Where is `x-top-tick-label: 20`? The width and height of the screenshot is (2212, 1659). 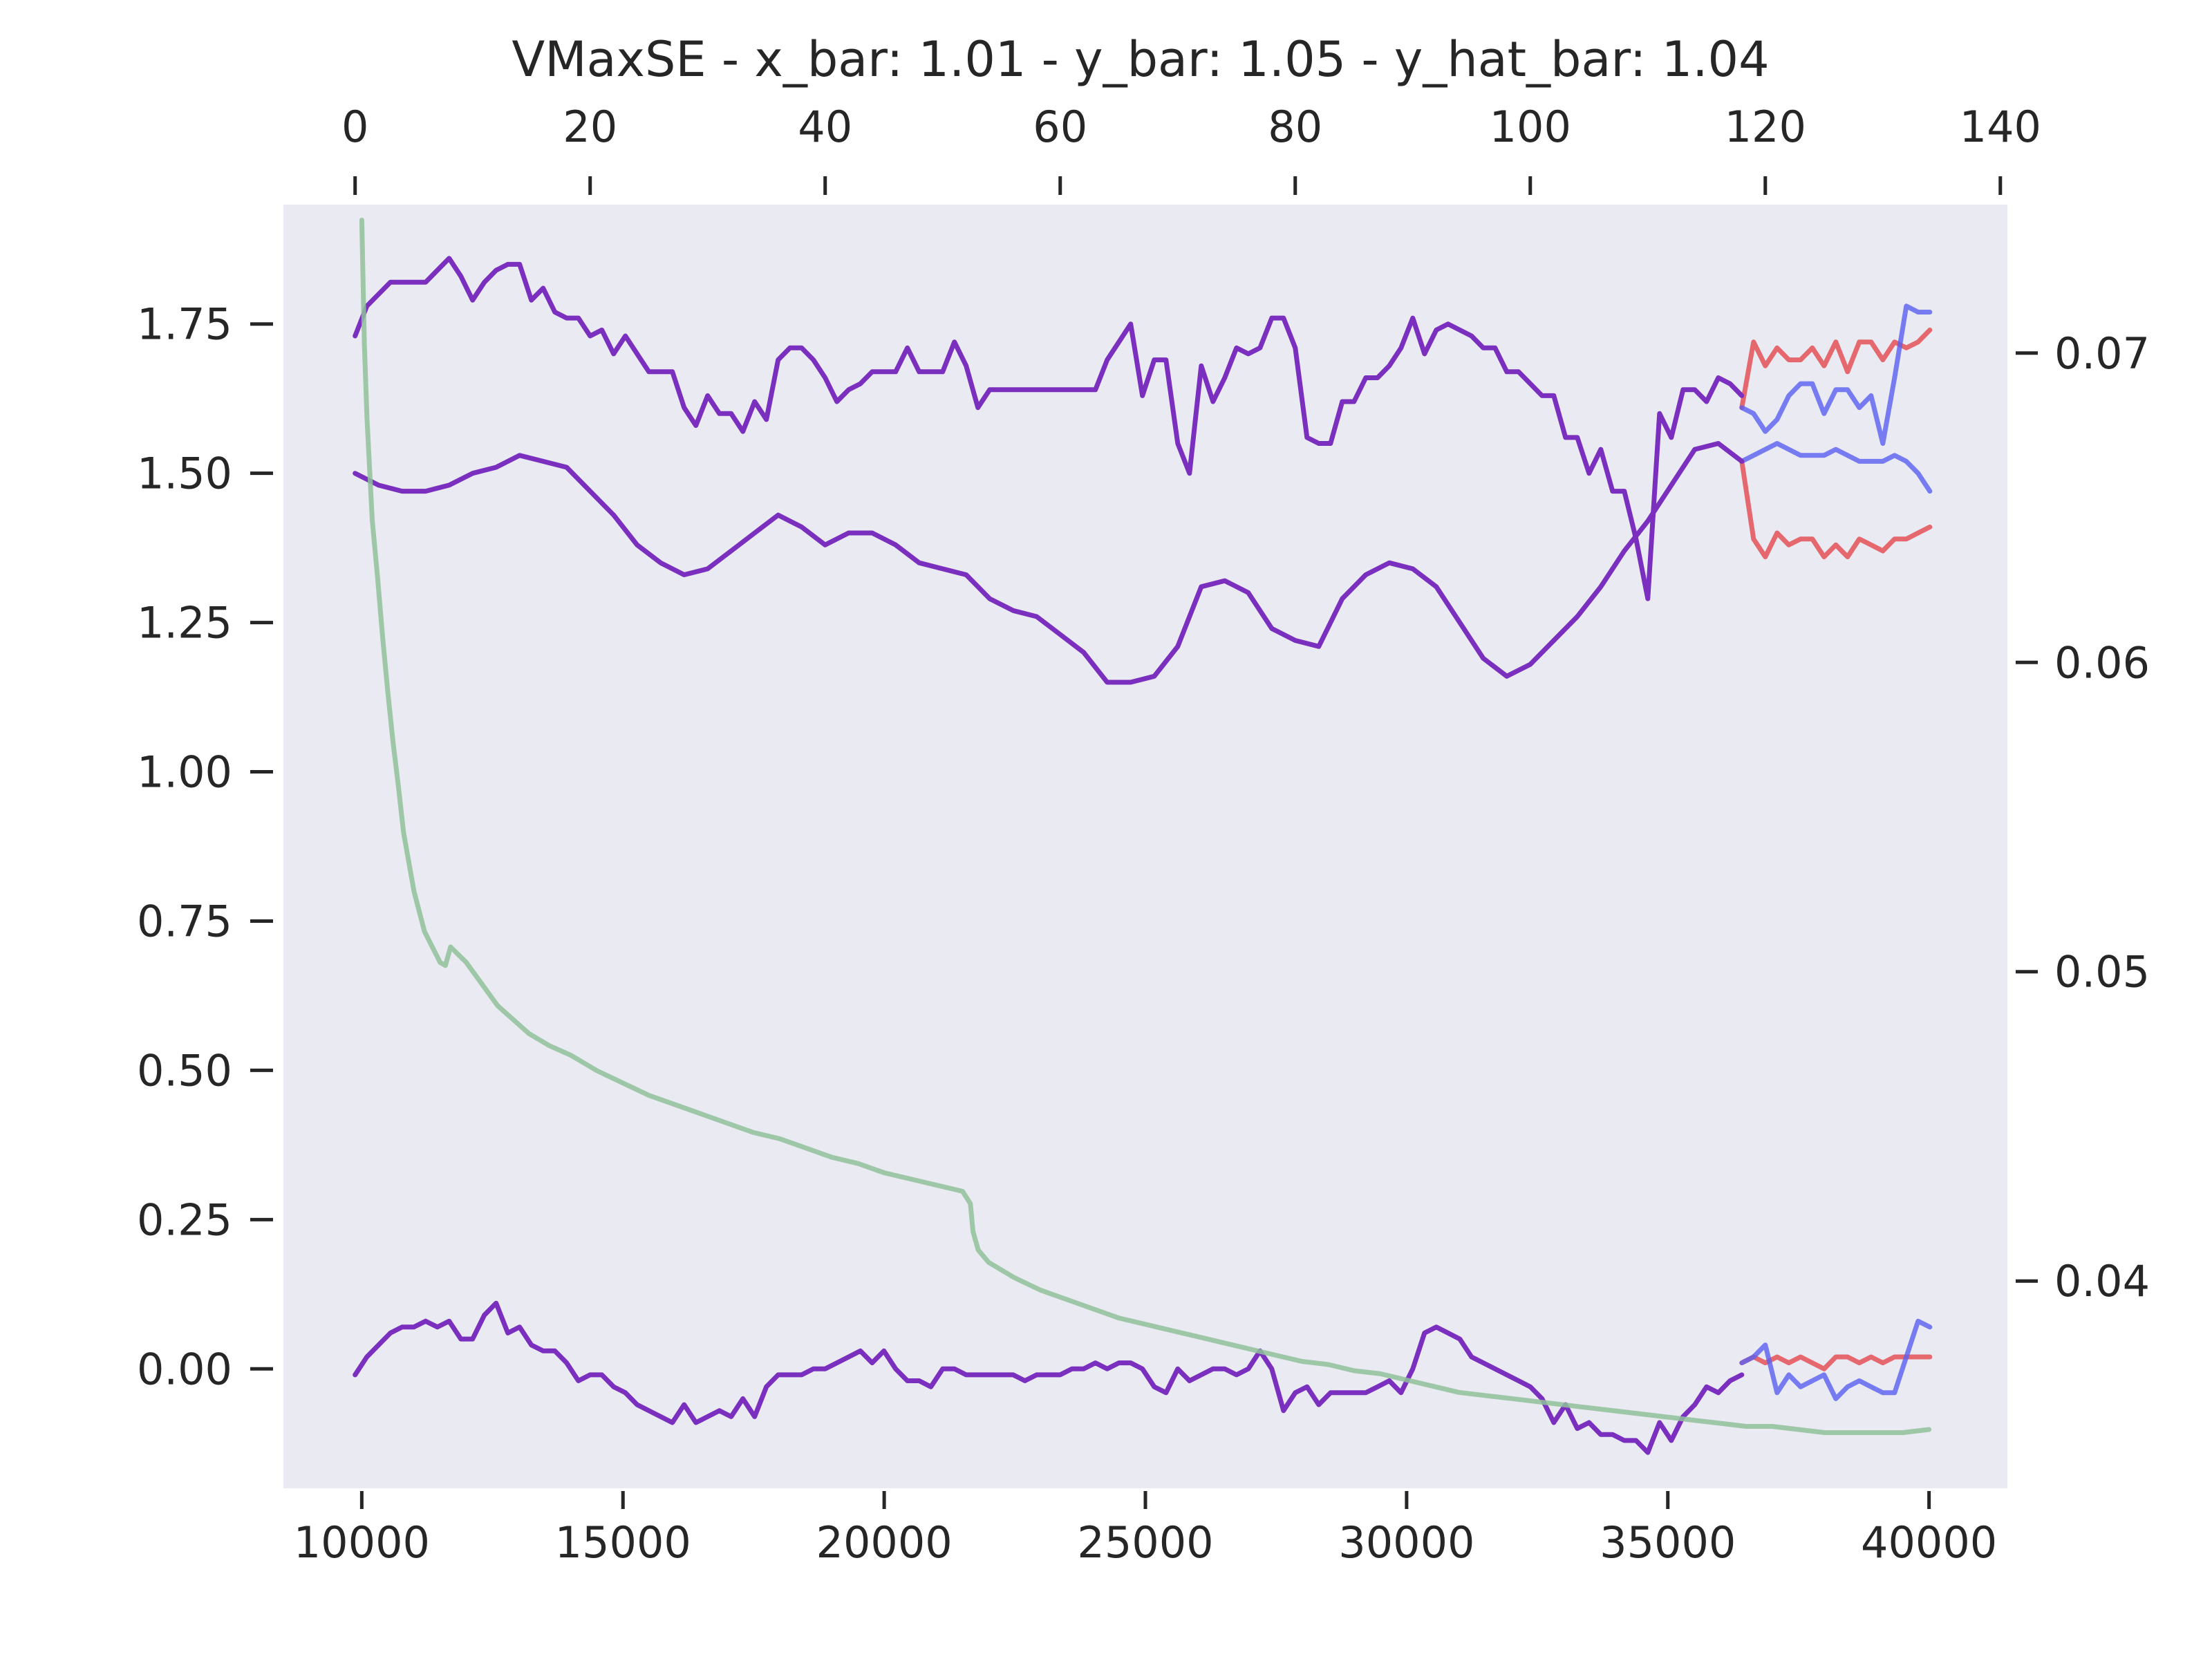
x-top-tick-label: 20 is located at coordinates (590, 127).